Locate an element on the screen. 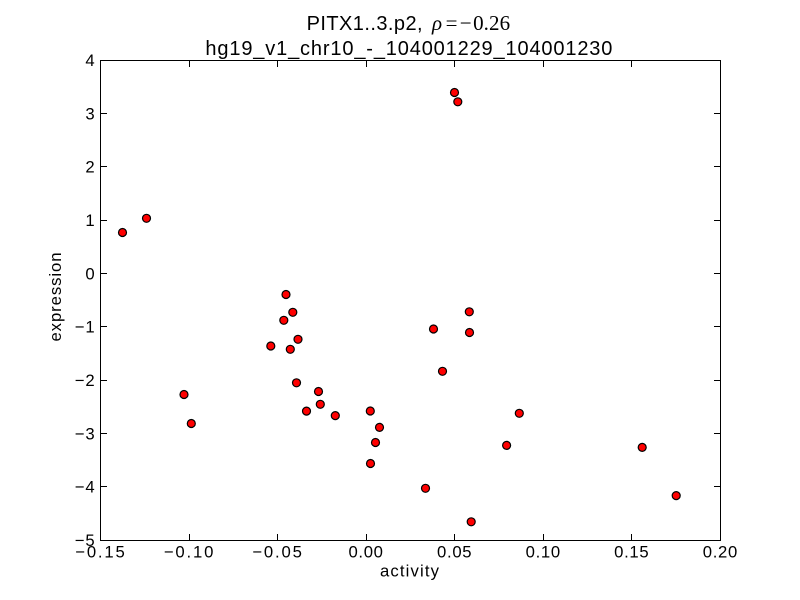  svg-text: 0.05 is located at coordinates (454, 551).